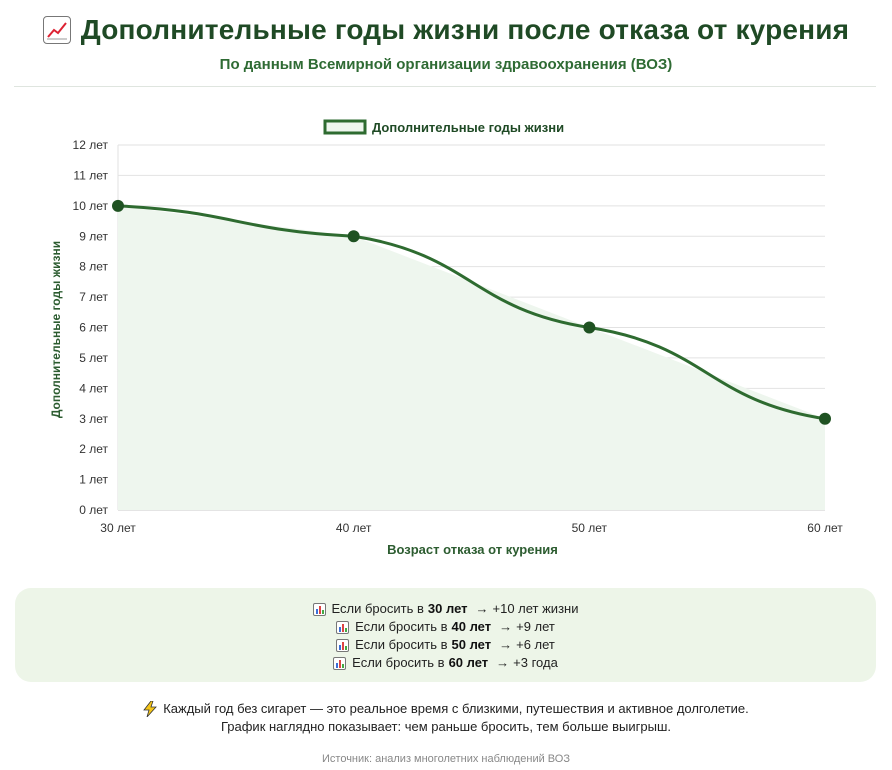 The height and width of the screenshot is (770, 892). Describe the element at coordinates (56, 329) in the screenshot. I see `y-axis-title: Дополнительные годы жизни` at that location.